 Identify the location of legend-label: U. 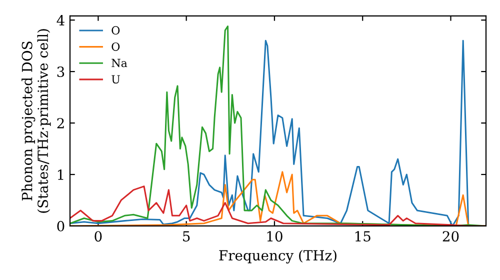
(116, 79).